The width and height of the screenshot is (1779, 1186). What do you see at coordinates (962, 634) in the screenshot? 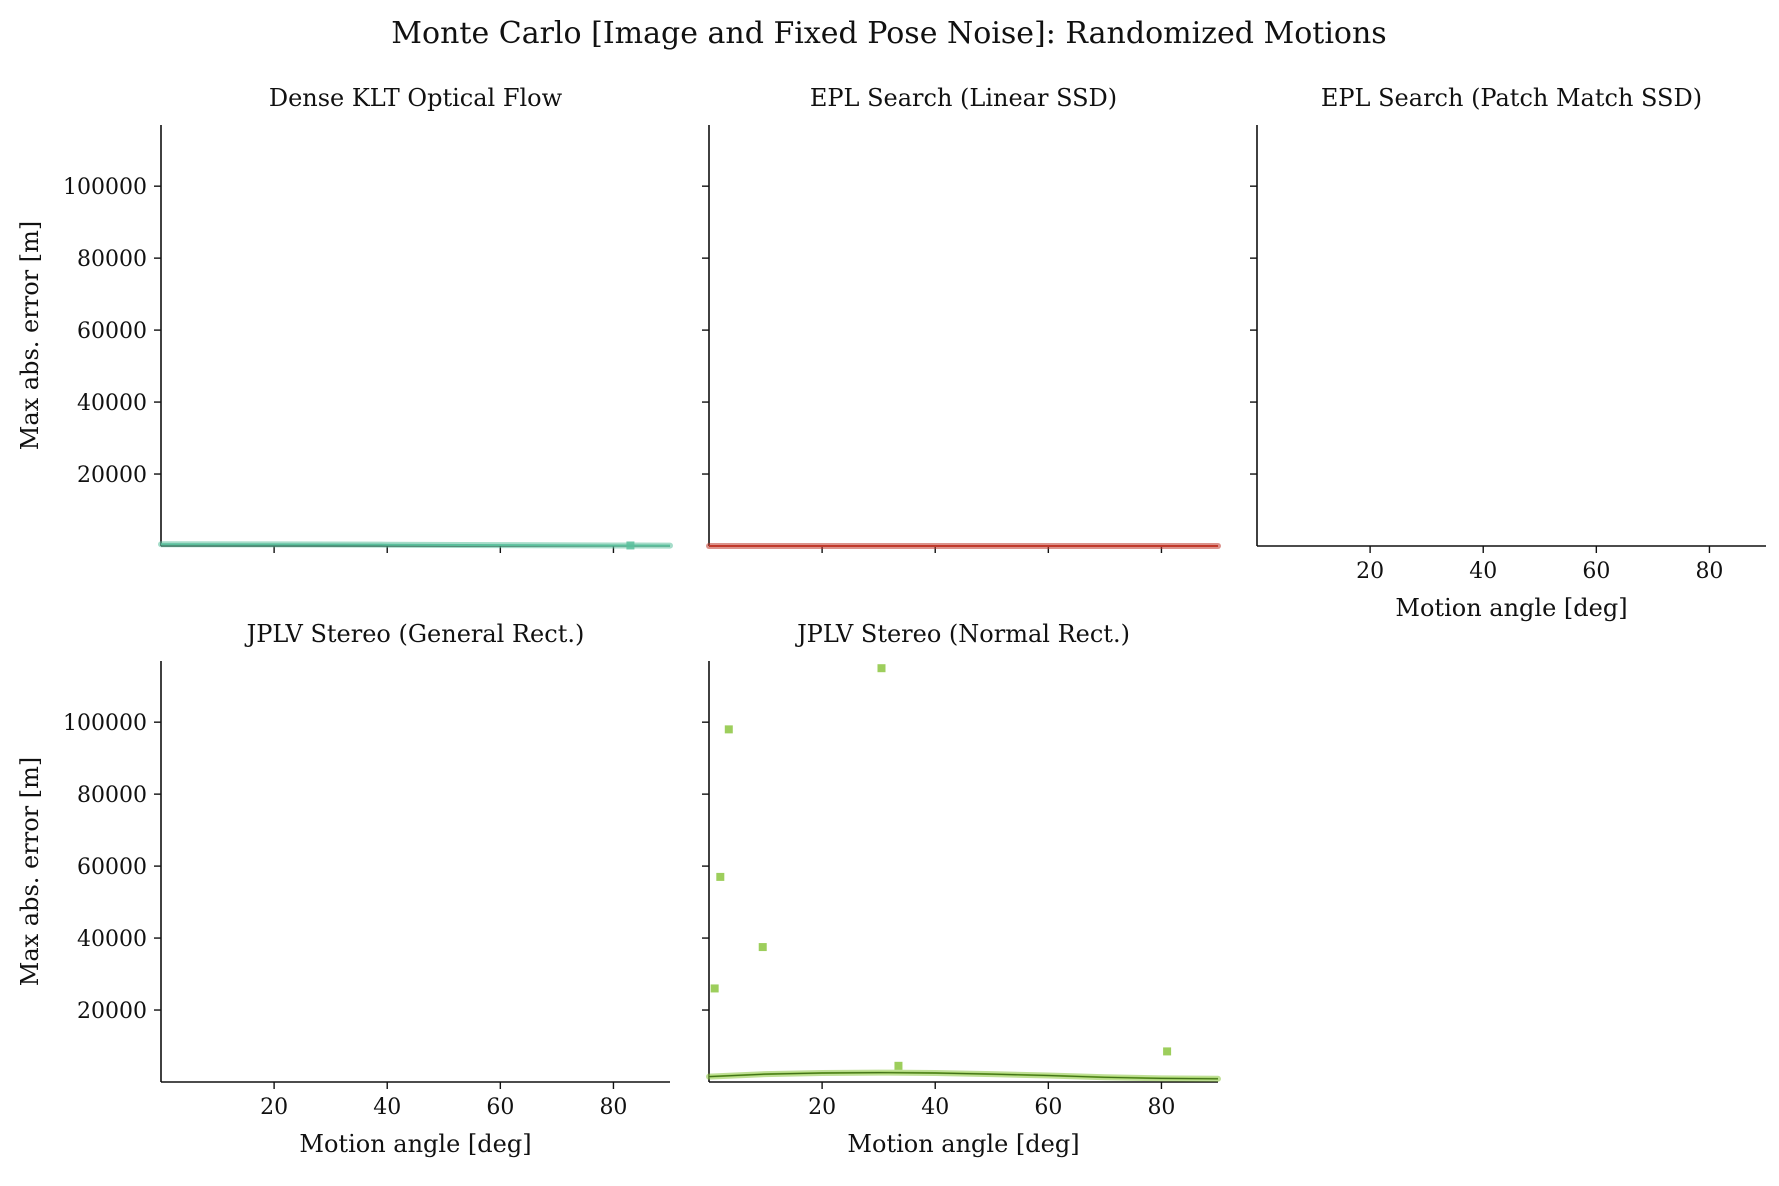
I see `subplot-title: JPLV Stereo (Normal Rect.)` at bounding box center [962, 634].